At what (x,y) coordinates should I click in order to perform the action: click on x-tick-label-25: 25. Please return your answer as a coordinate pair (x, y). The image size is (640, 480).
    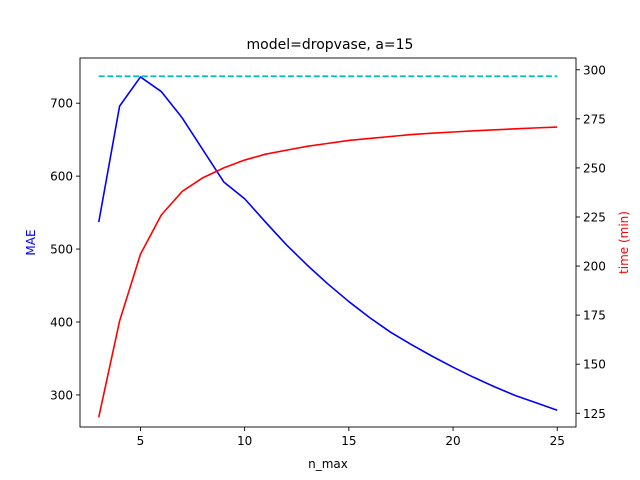
    Looking at the image, I should click on (557, 441).